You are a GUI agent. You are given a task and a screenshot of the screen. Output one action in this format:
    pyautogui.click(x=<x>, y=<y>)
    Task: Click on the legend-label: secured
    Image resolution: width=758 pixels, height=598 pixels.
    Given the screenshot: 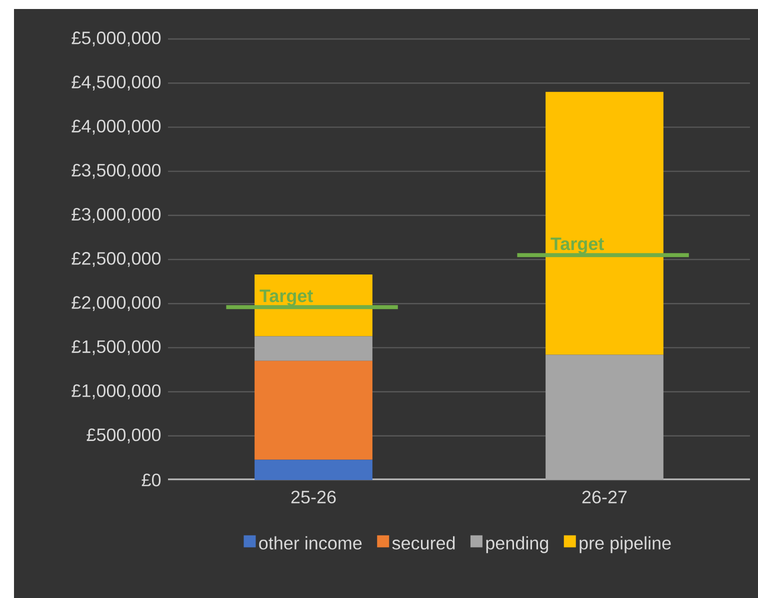 What is the action you would take?
    pyautogui.click(x=423, y=543)
    